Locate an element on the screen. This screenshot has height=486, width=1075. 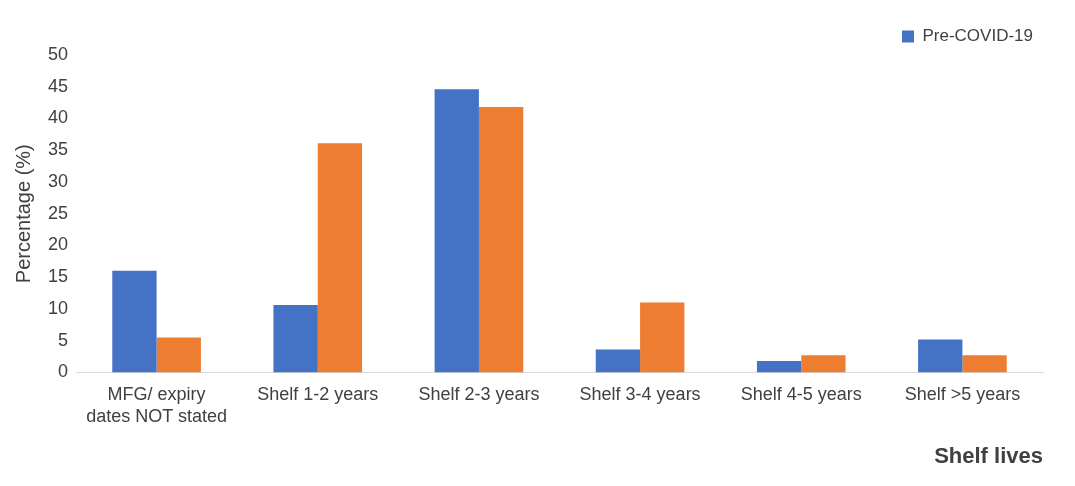
x-tick-label: Shelf 3-4 years is located at coordinates (640, 394).